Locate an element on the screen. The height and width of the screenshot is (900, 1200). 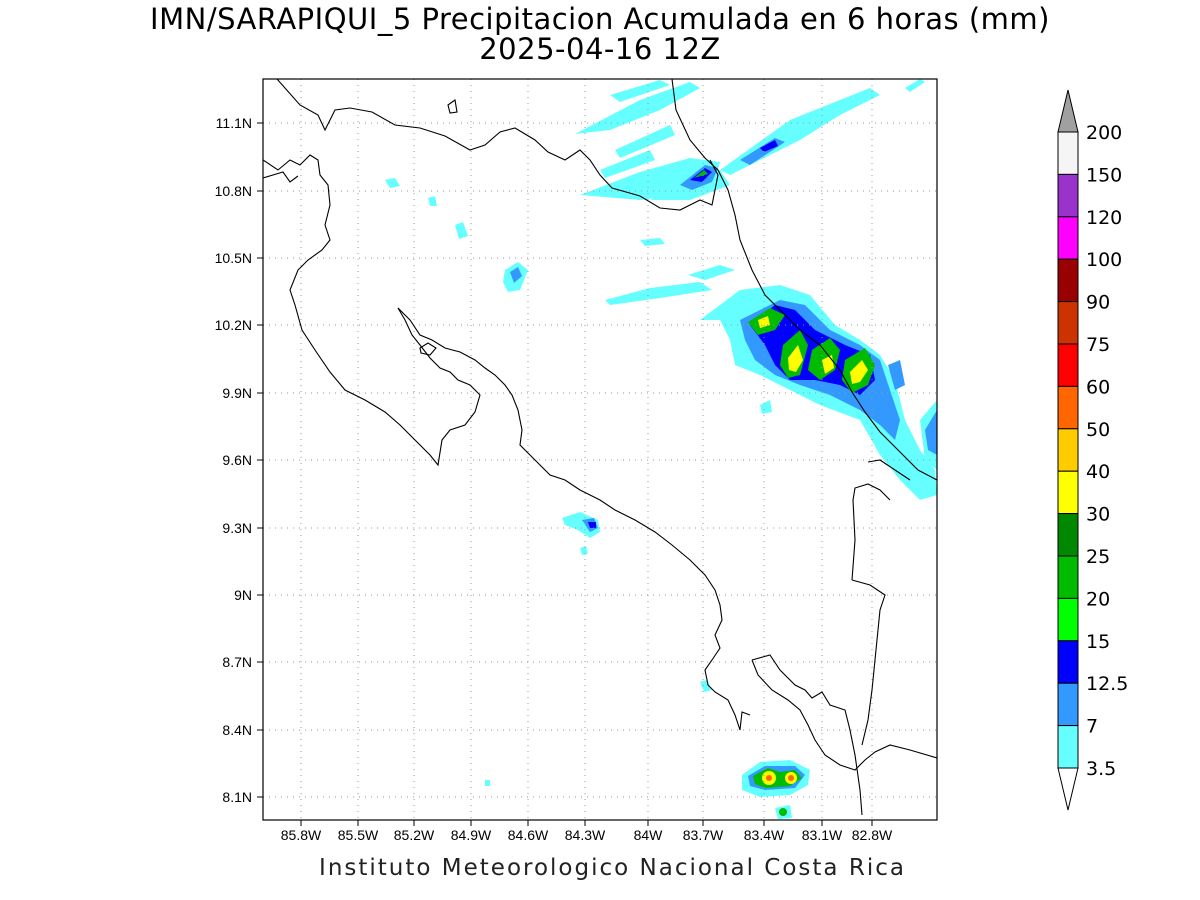
lat-tick-label: 8.4N is located at coordinates (237, 730).